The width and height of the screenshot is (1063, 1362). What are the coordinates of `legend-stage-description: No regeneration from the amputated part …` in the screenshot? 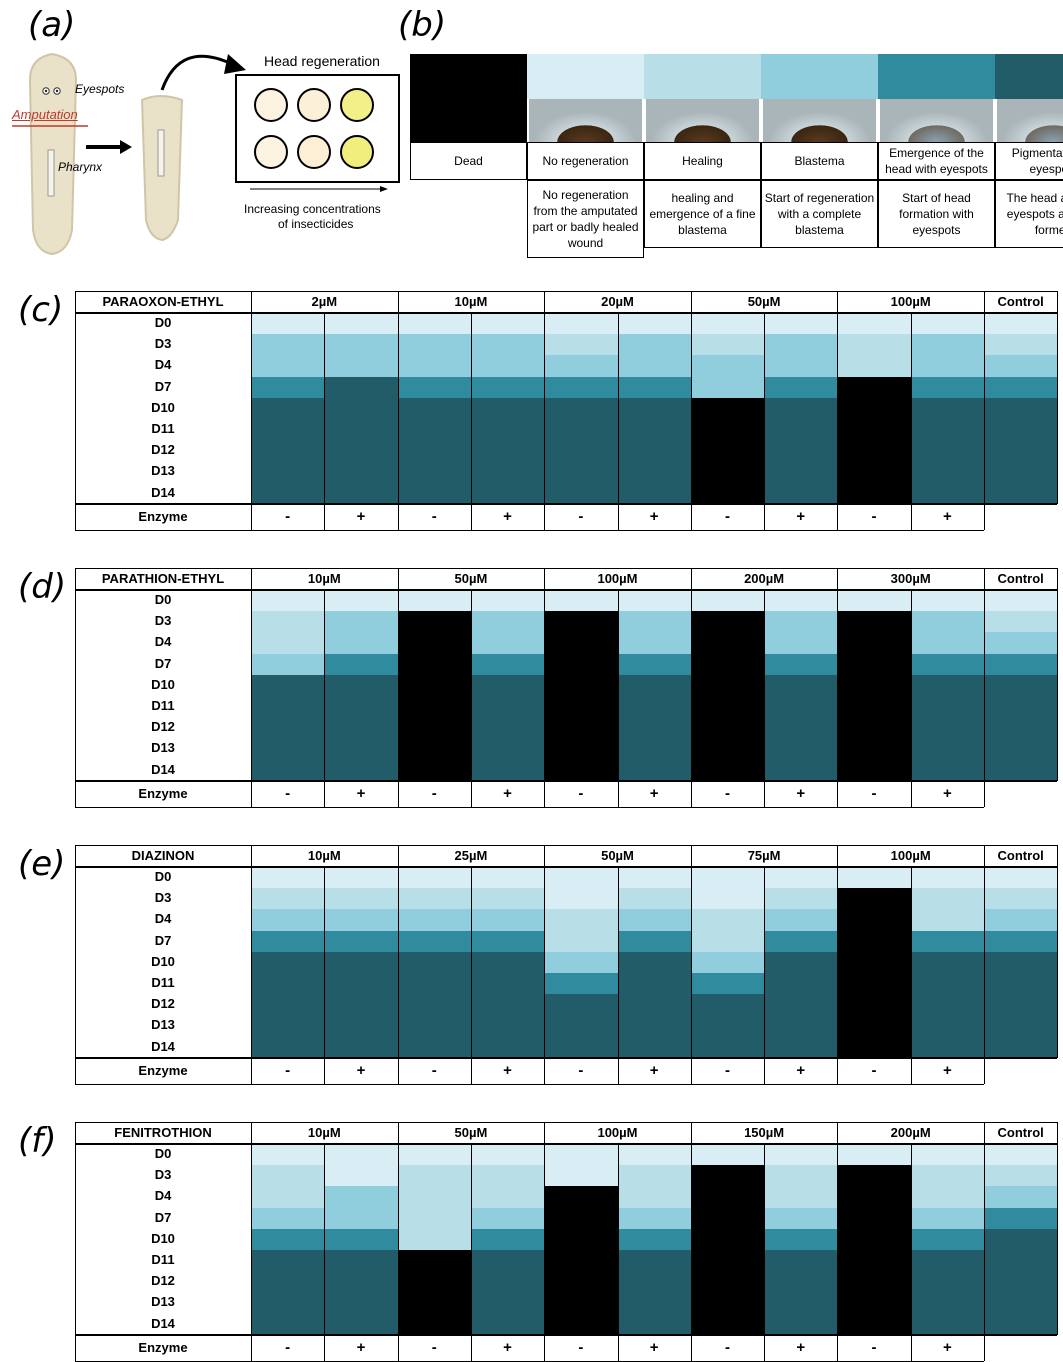 It's located at (585, 219).